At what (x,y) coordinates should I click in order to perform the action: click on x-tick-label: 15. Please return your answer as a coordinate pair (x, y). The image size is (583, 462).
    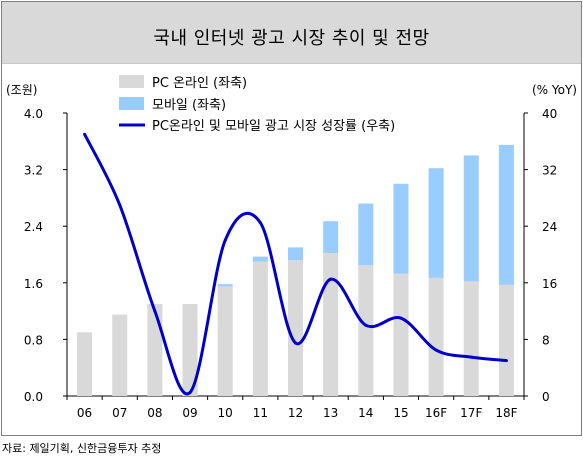
    Looking at the image, I should click on (400, 413).